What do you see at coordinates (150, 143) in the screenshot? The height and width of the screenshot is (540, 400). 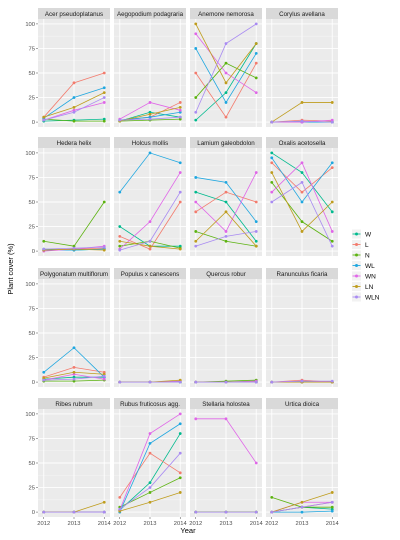 I see `panel-title: Holcus mollis` at bounding box center [150, 143].